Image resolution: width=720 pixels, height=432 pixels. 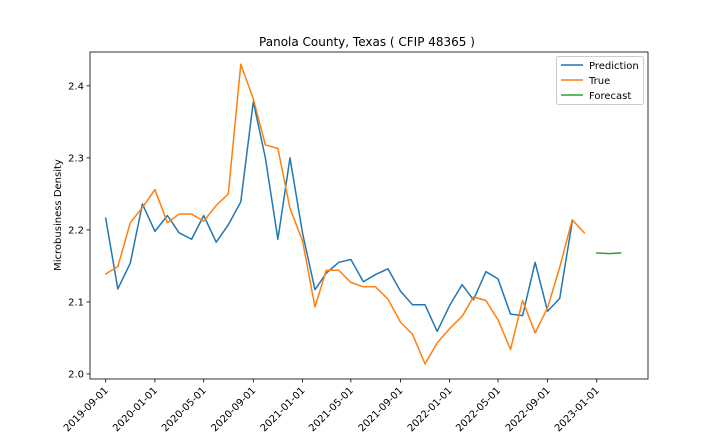 I want to click on legend: Prediction True Forecast, so click(x=600, y=80).